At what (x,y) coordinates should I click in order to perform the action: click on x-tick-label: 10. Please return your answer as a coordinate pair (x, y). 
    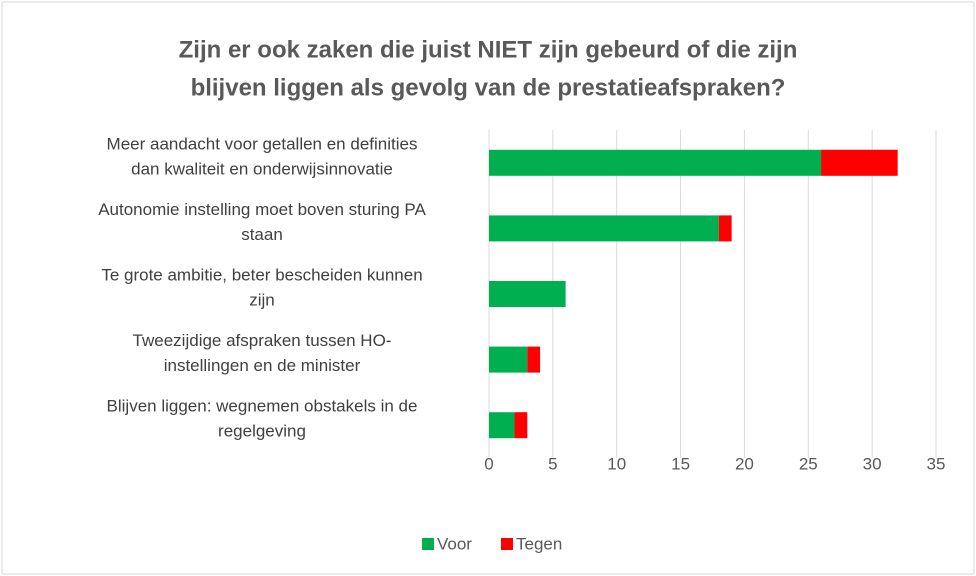
    Looking at the image, I should click on (616, 463).